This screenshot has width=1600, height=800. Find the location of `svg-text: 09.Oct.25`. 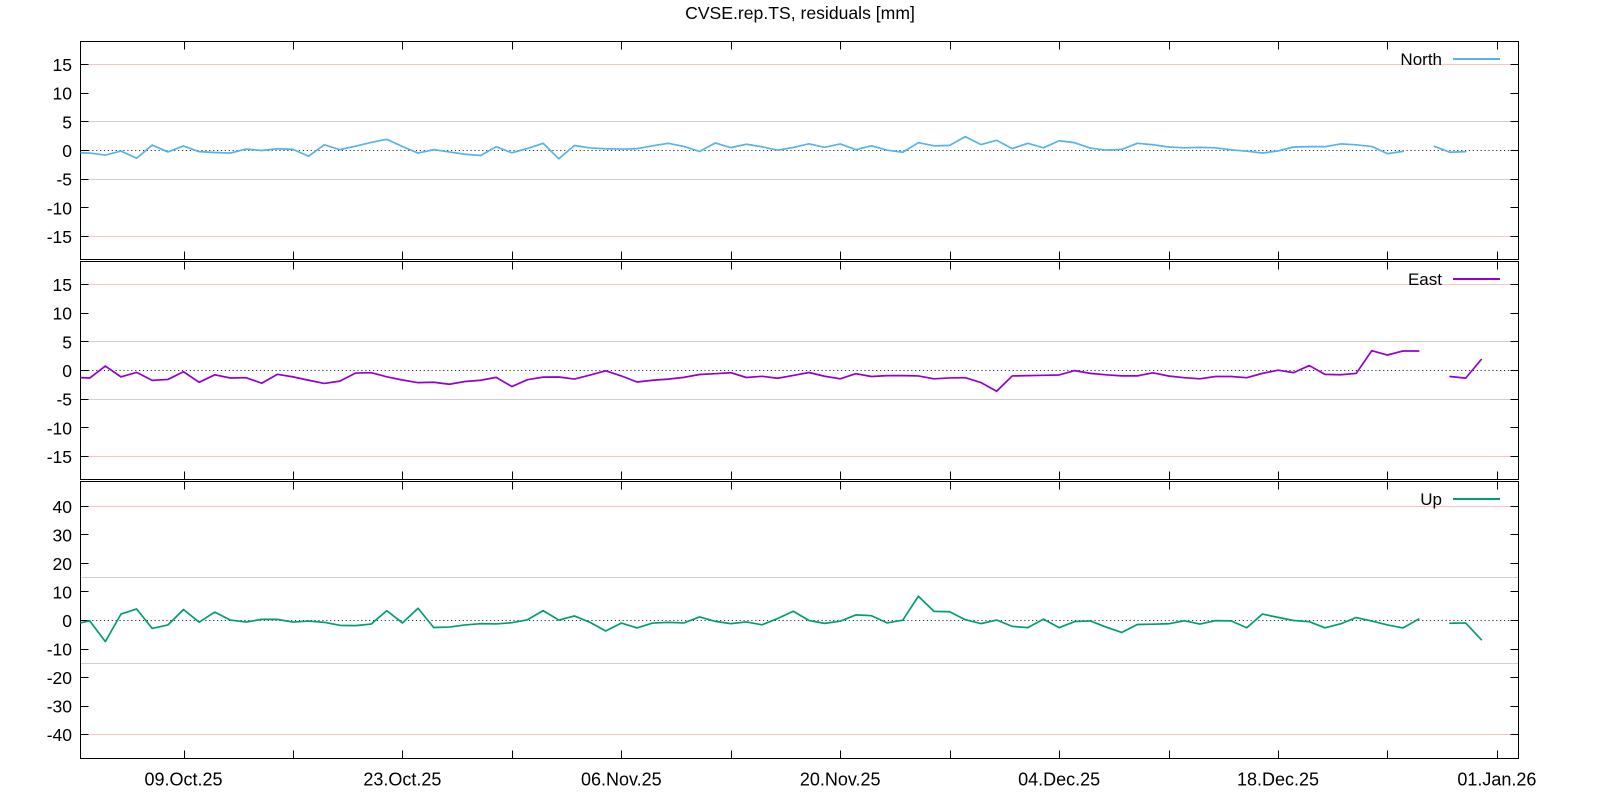

svg-text: 09.Oct.25 is located at coordinates (183, 780).